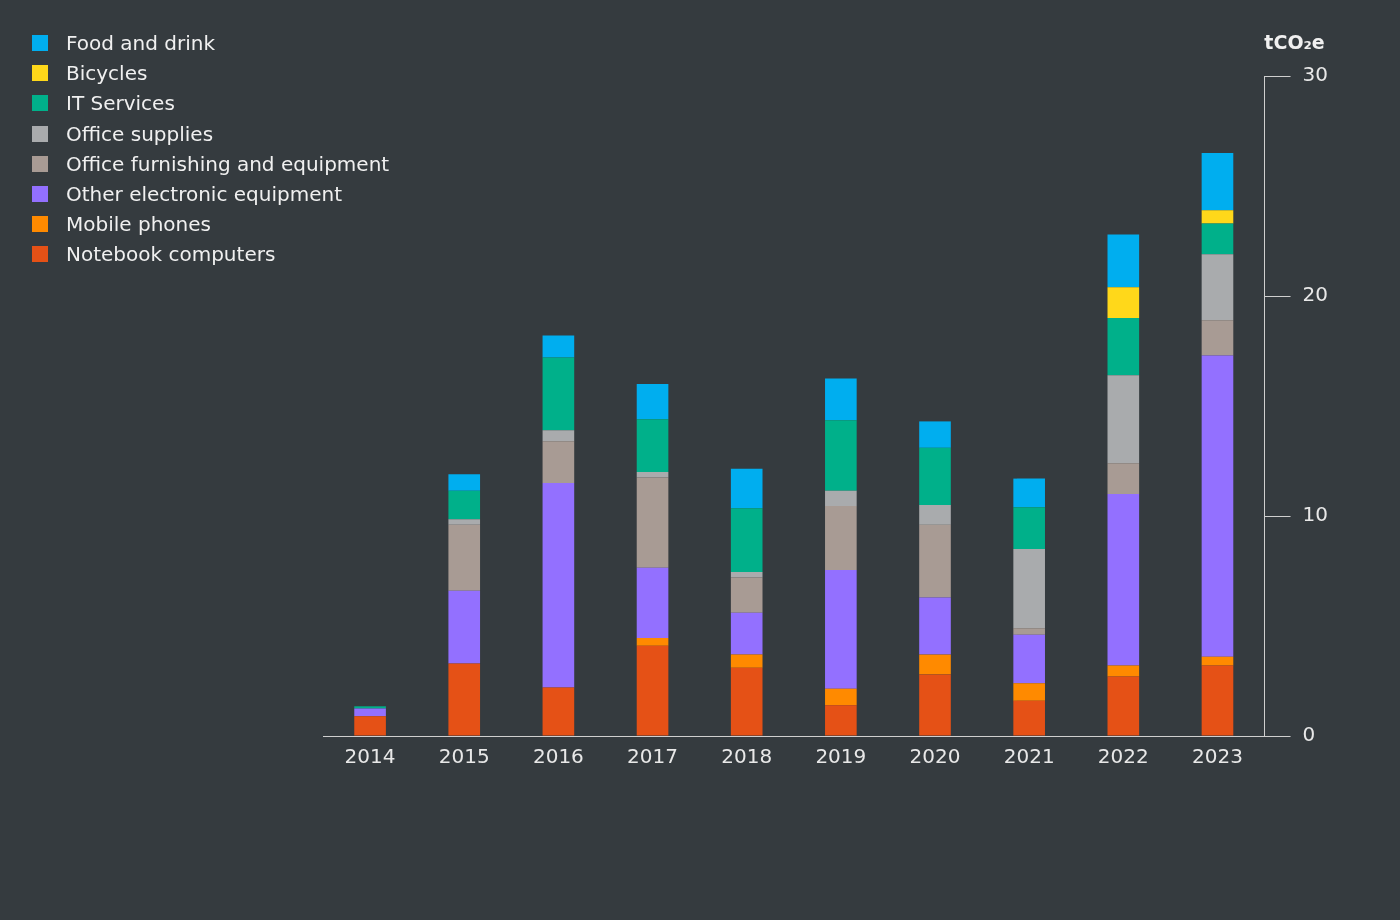  What do you see at coordinates (120, 103) in the screenshot?
I see `legend-label: IT Services` at bounding box center [120, 103].